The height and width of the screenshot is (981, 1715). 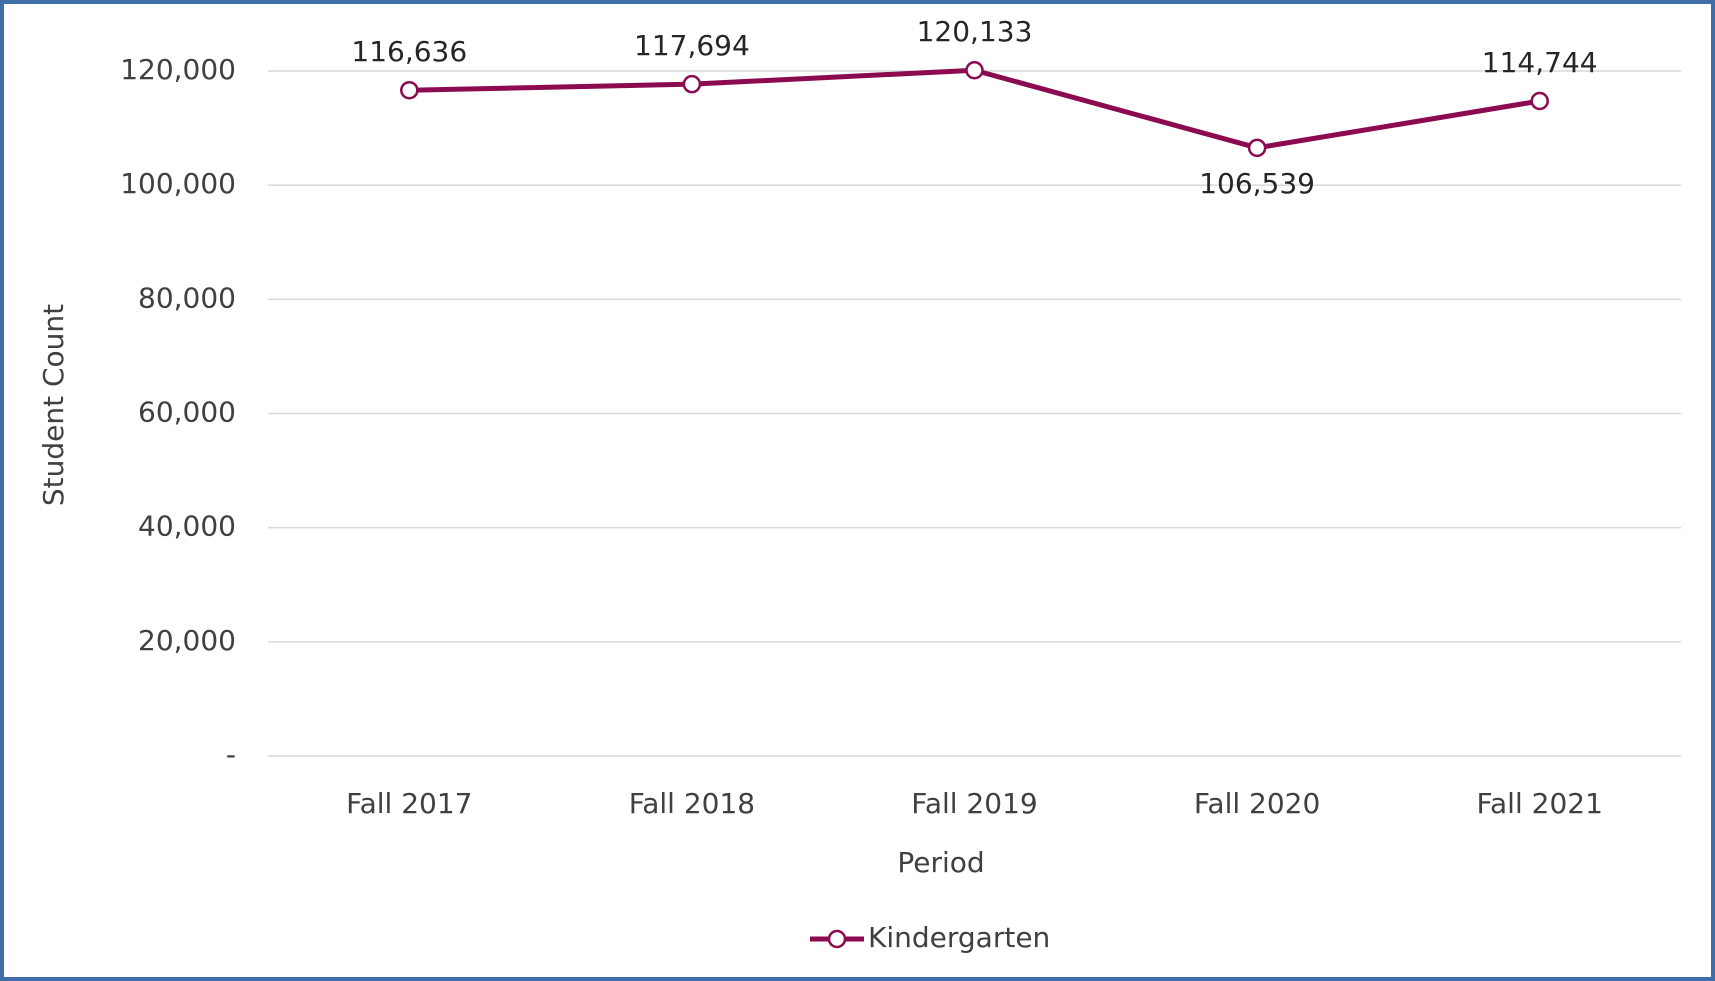 What do you see at coordinates (231, 754) in the screenshot?
I see `y-tick-label: -` at bounding box center [231, 754].